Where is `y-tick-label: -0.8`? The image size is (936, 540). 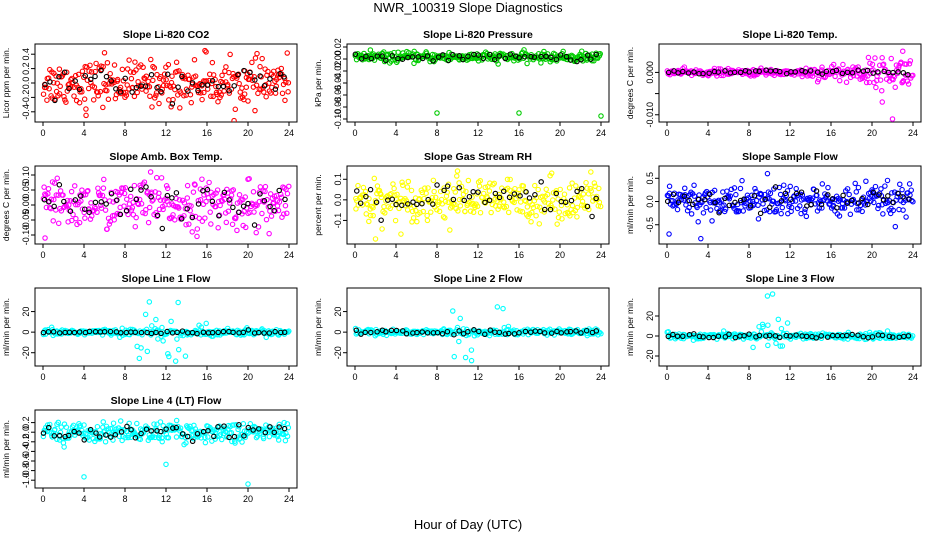
y-tick-label: -0.8 is located at coordinates (26, 471).